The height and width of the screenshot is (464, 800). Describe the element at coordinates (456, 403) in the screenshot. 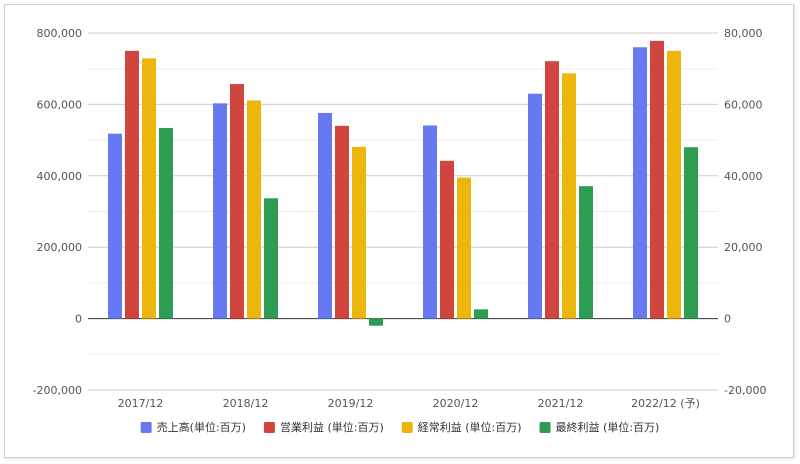

I see `category-label: 2020/12` at that location.